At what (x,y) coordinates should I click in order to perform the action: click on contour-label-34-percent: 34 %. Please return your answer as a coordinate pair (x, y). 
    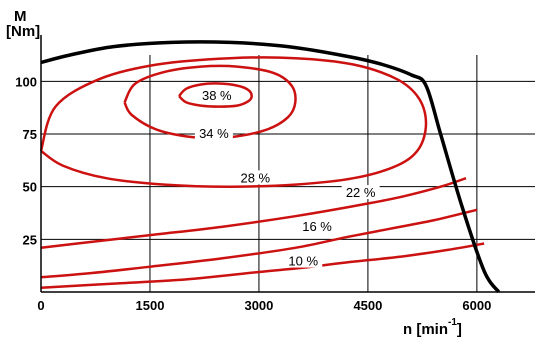
    Looking at the image, I should click on (214, 133).